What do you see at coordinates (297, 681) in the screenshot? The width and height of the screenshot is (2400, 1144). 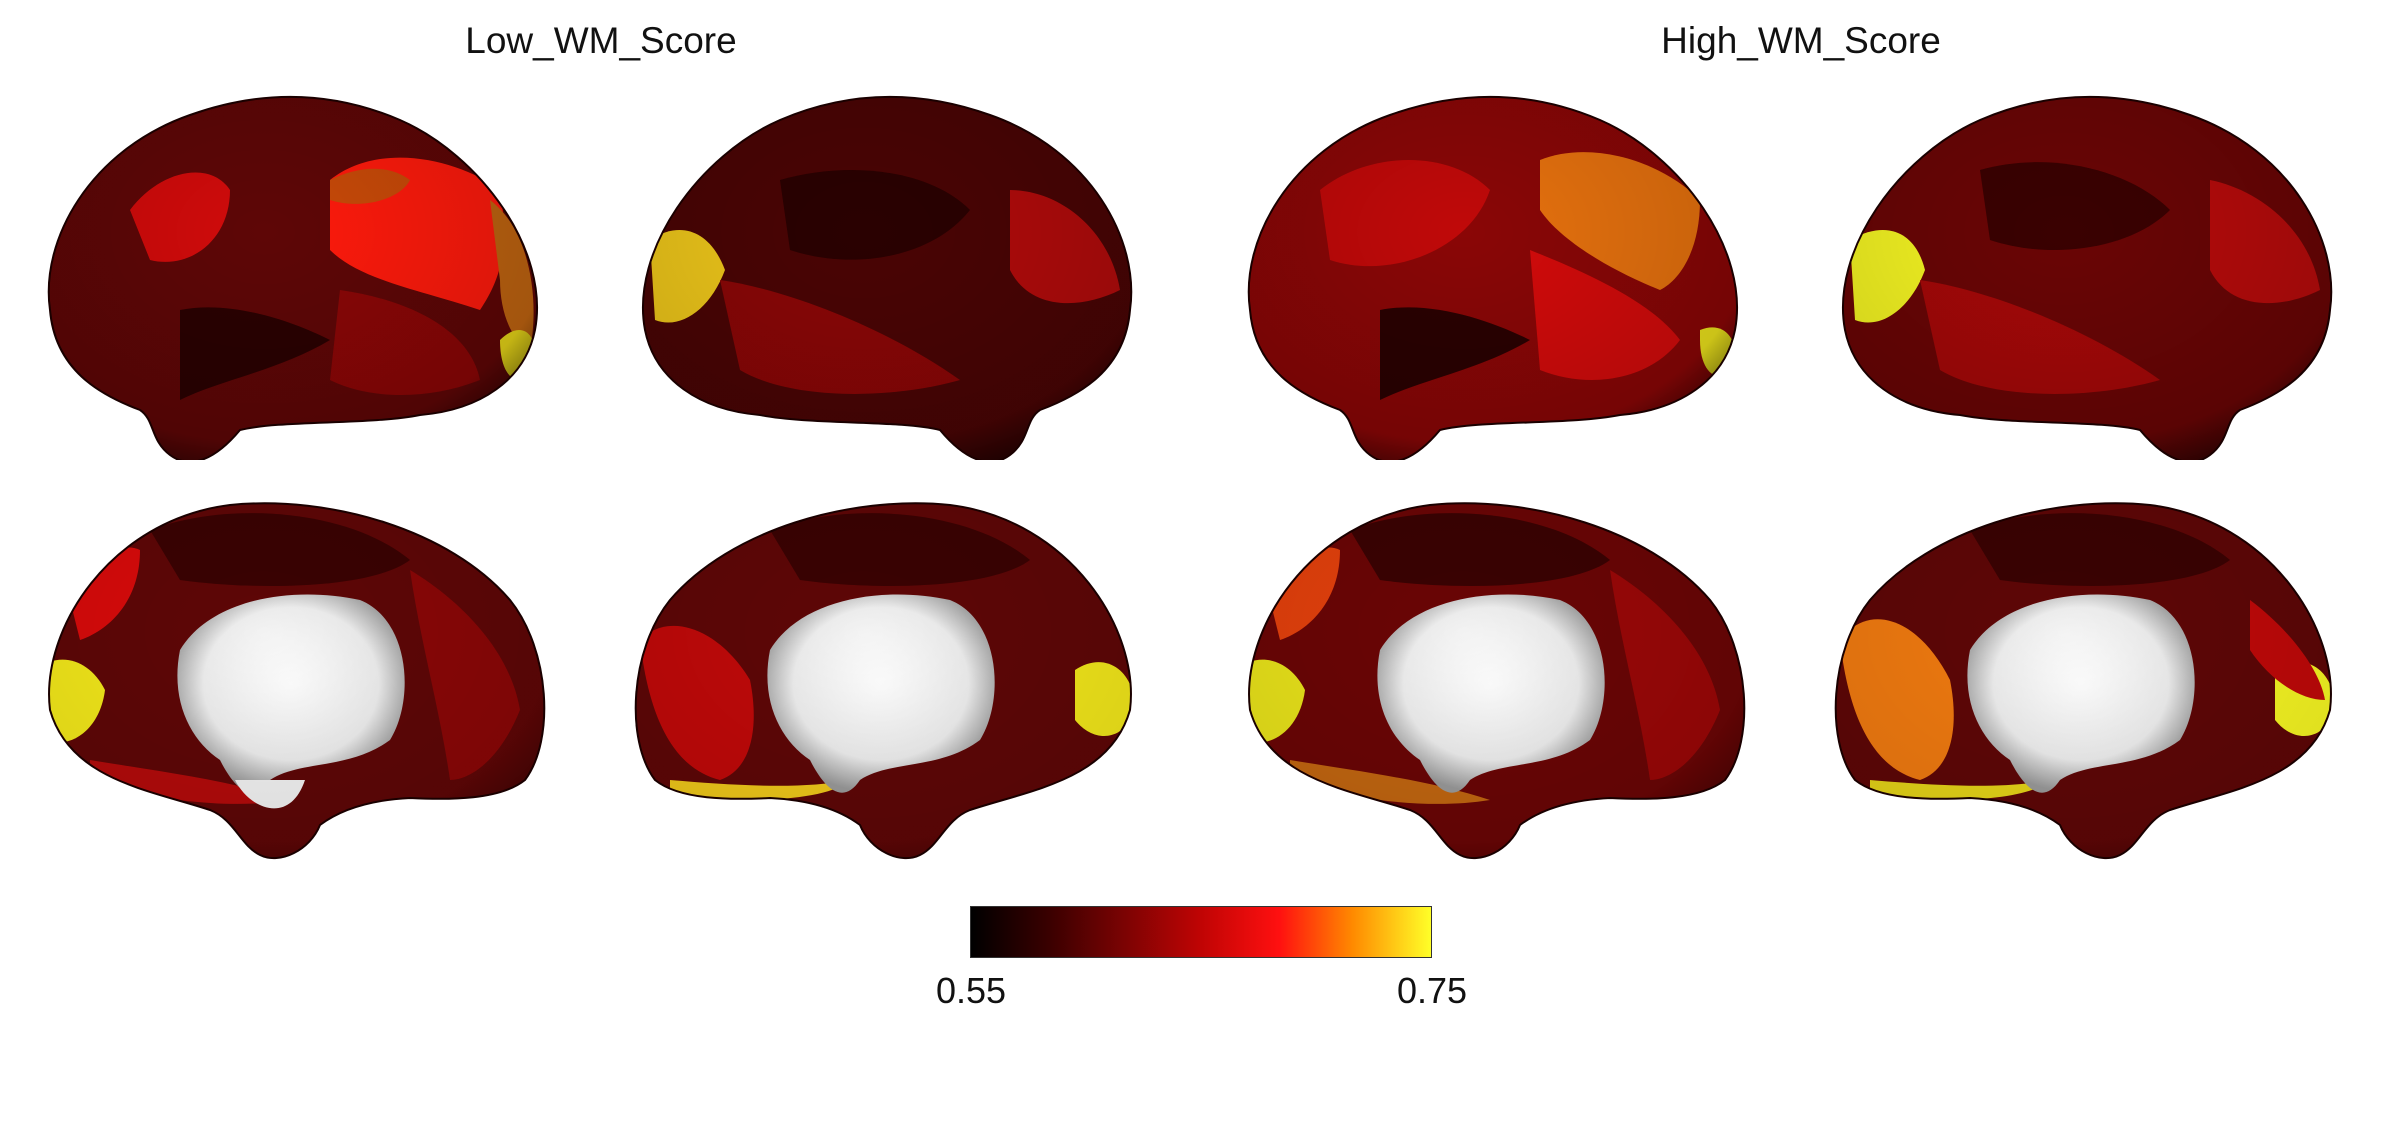 I see `brain-low-left-medial` at bounding box center [297, 681].